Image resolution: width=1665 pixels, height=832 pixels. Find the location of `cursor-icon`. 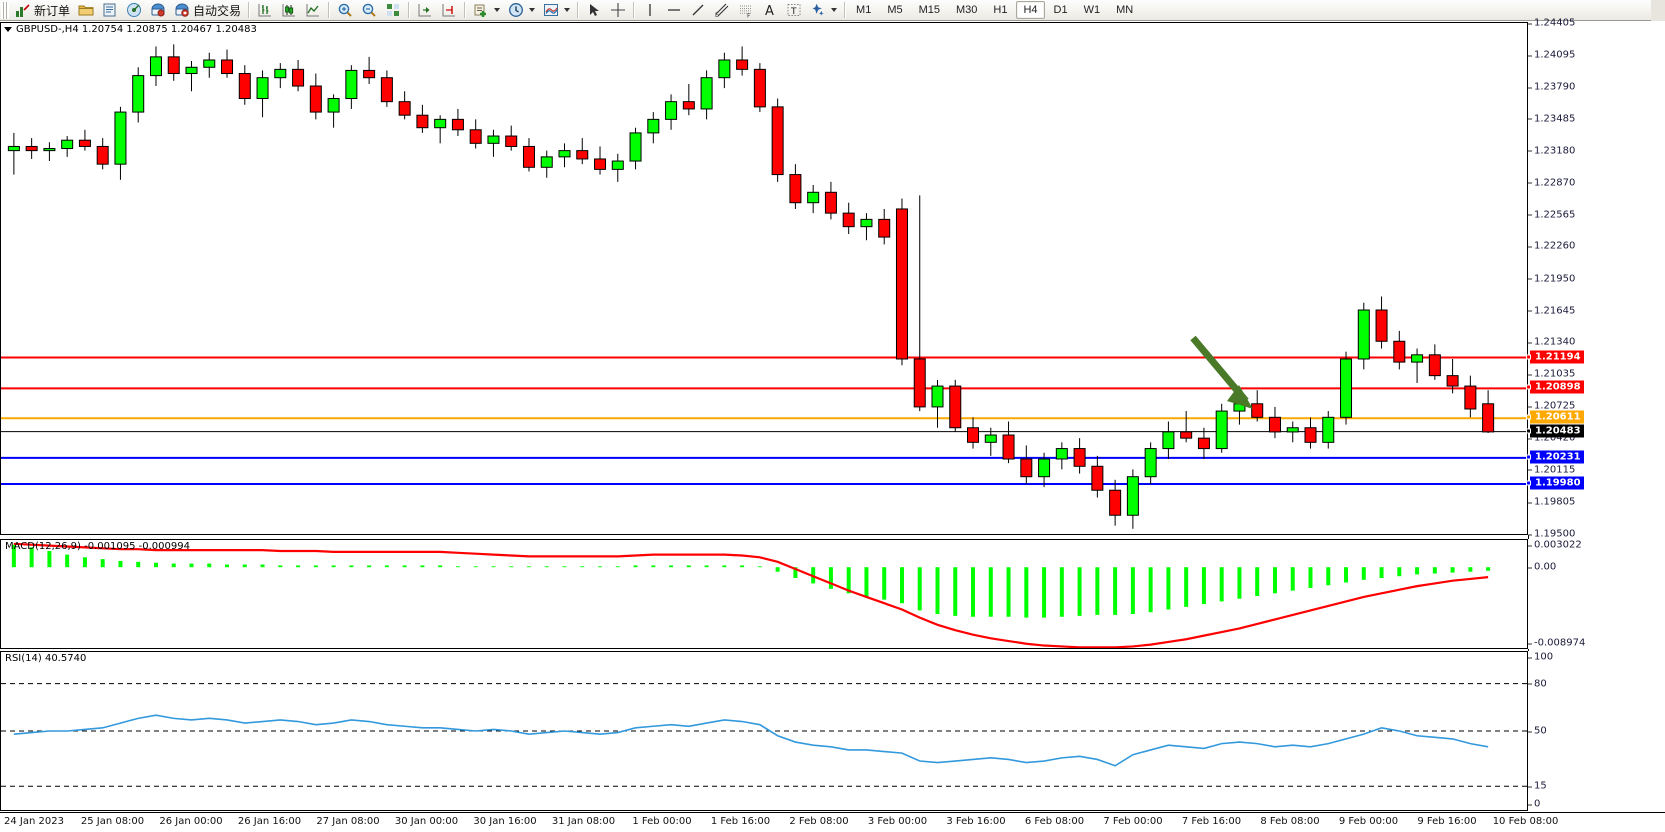

cursor-icon is located at coordinates (595, 10).